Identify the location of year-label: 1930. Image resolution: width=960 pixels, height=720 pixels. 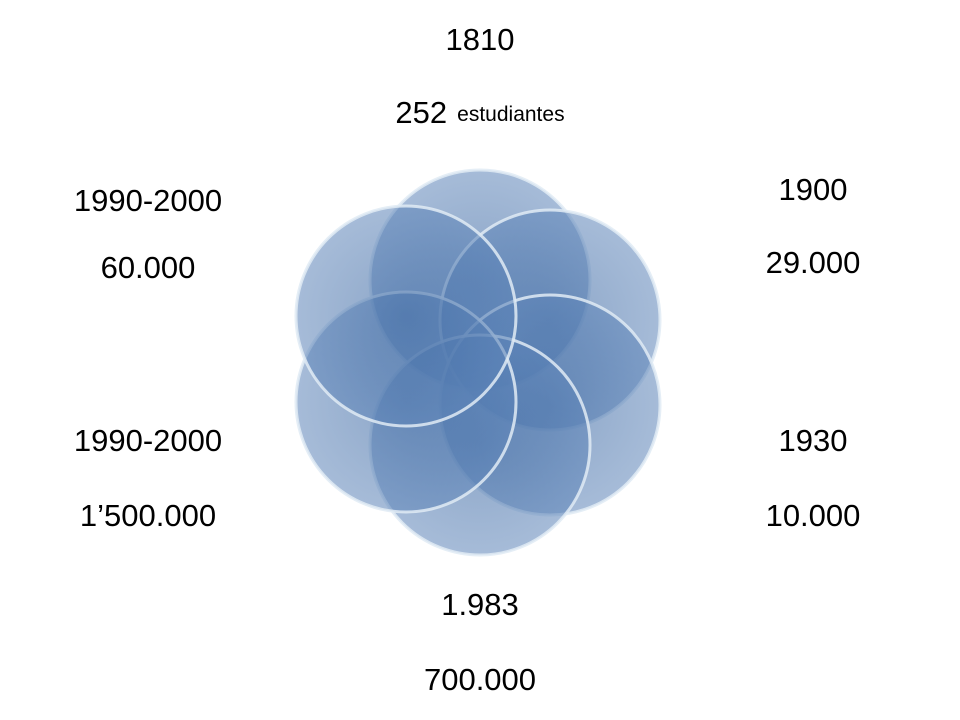
(813, 440).